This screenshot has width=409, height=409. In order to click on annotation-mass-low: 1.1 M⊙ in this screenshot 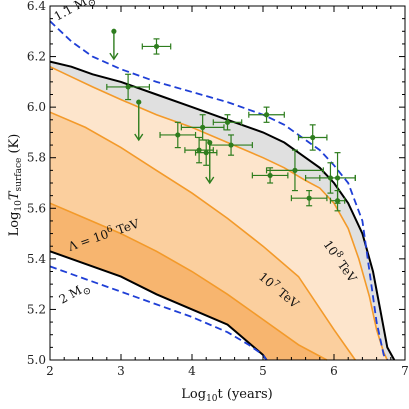, I will do `click(75, 13)`.